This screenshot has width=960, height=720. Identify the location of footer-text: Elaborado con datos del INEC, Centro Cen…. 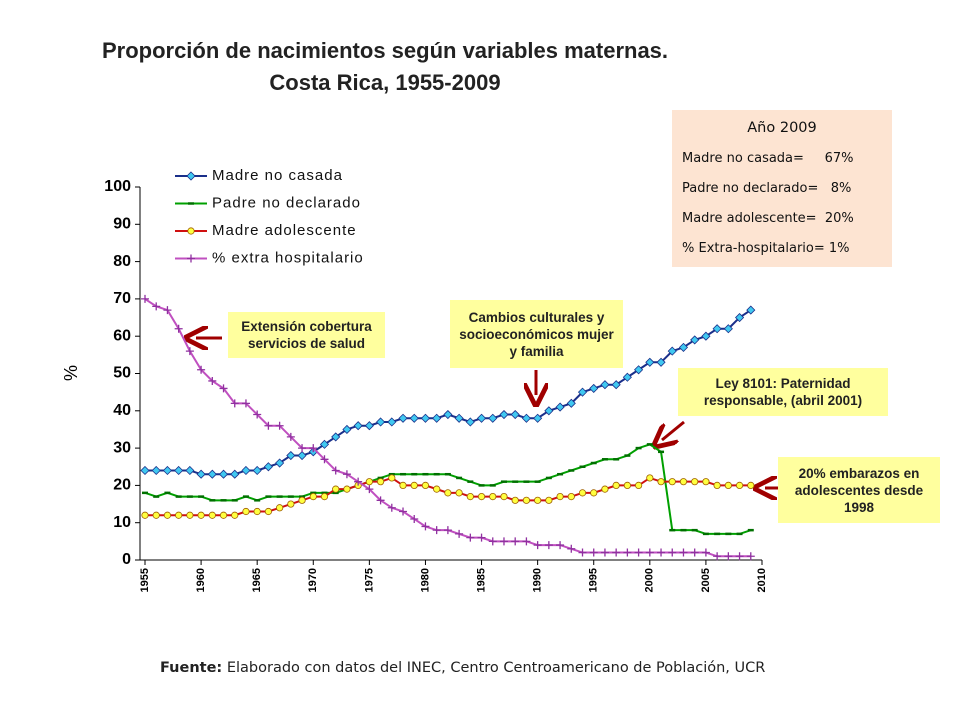
(494, 668).